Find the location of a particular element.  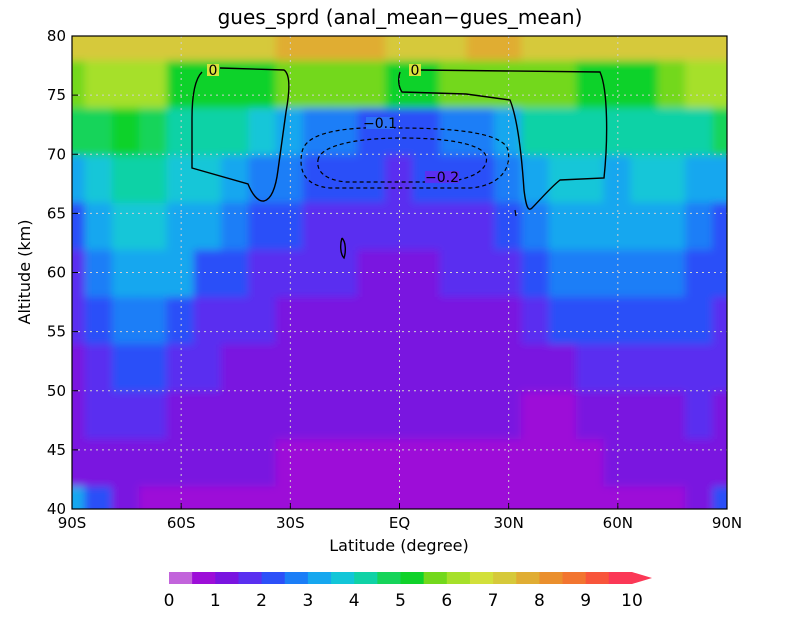

colorbar-tick-label: 7 is located at coordinates (493, 601).